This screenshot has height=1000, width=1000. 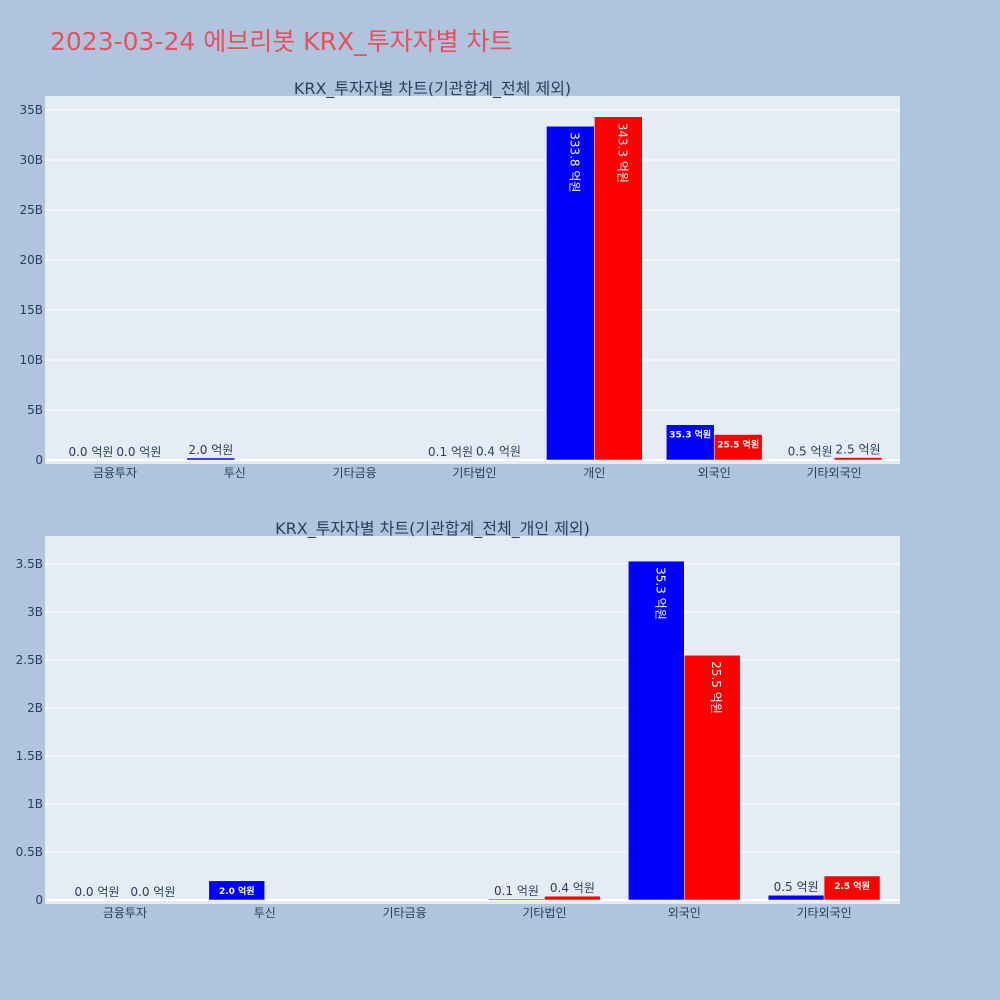 What do you see at coordinates (31, 360) in the screenshot?
I see `y-tick-label: 10B` at bounding box center [31, 360].